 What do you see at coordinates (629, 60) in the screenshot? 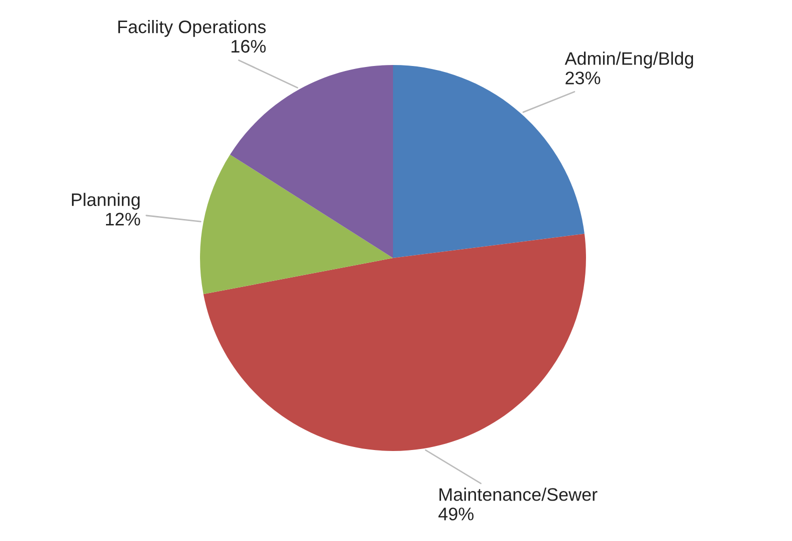
I see `slice-label: Admin/Eng/Bldg` at bounding box center [629, 60].